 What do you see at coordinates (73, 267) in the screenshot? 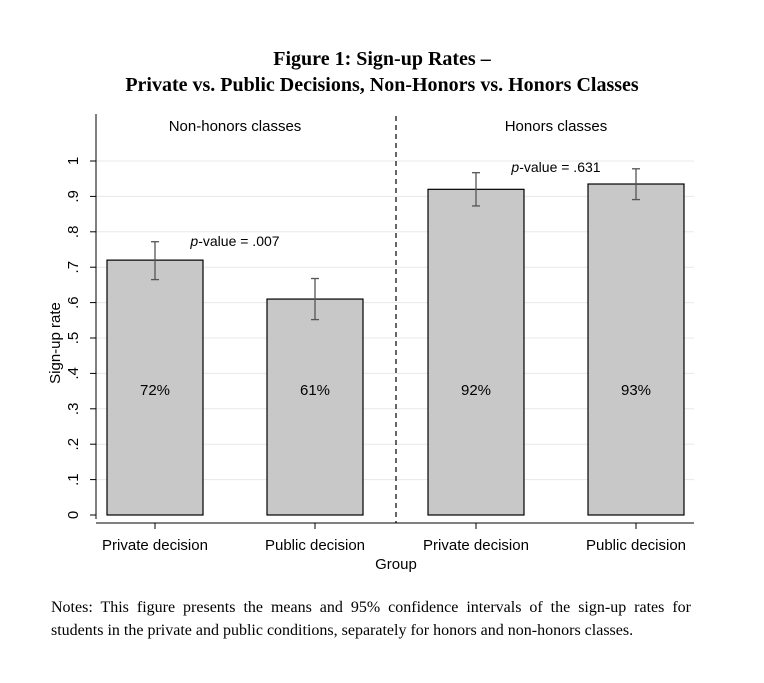
I see `y-tick-label: .7` at bounding box center [73, 267].